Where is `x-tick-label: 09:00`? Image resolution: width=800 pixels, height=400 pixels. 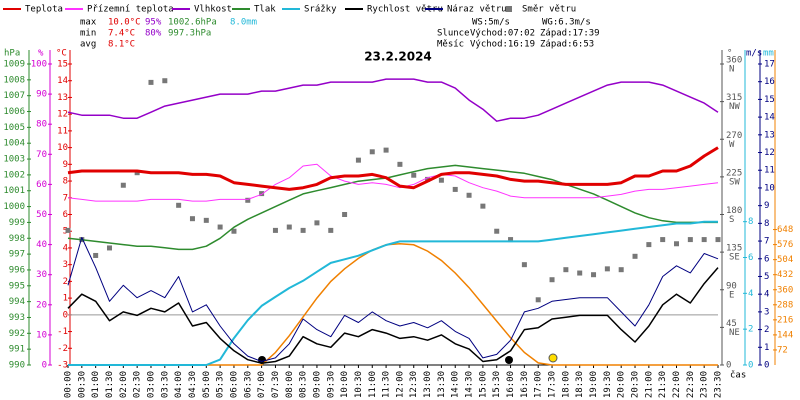
x-tick-label: 09:00 is located at coordinates (317, 384).